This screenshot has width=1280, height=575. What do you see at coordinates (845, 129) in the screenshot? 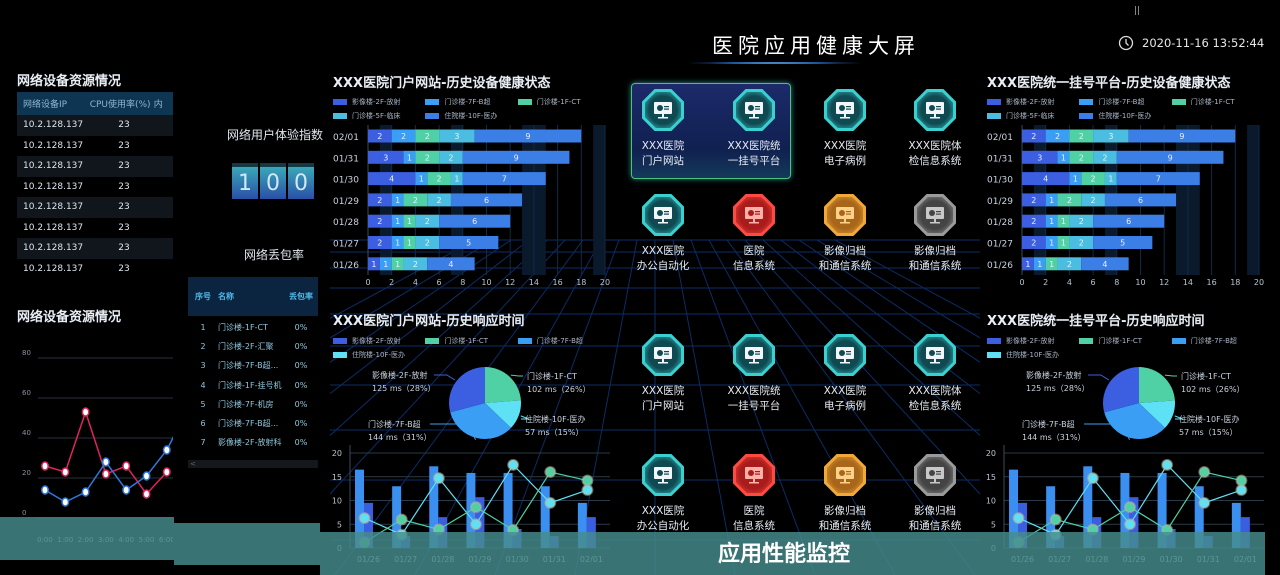
I see `app-tile-2: XXX医院 电子病例` at bounding box center [845, 129].